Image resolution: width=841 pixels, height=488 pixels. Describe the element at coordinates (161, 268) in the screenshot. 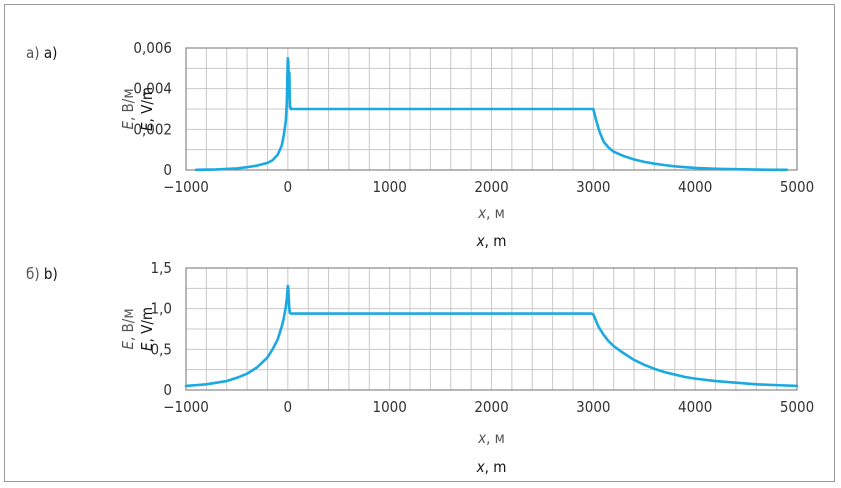

I see `y-tick-label: 1,5` at that location.